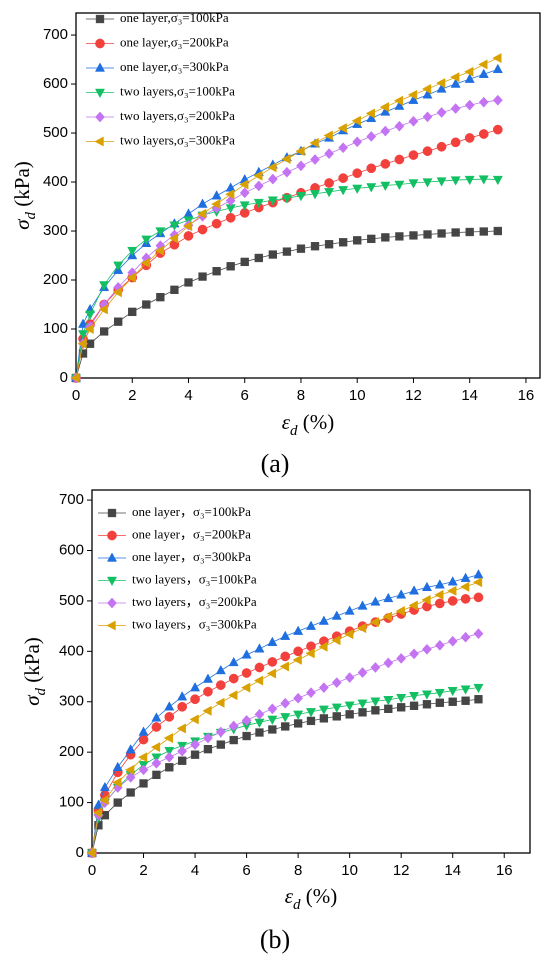  What do you see at coordinates (285, 770) in the screenshot?
I see `series-line` at bounding box center [285, 770].